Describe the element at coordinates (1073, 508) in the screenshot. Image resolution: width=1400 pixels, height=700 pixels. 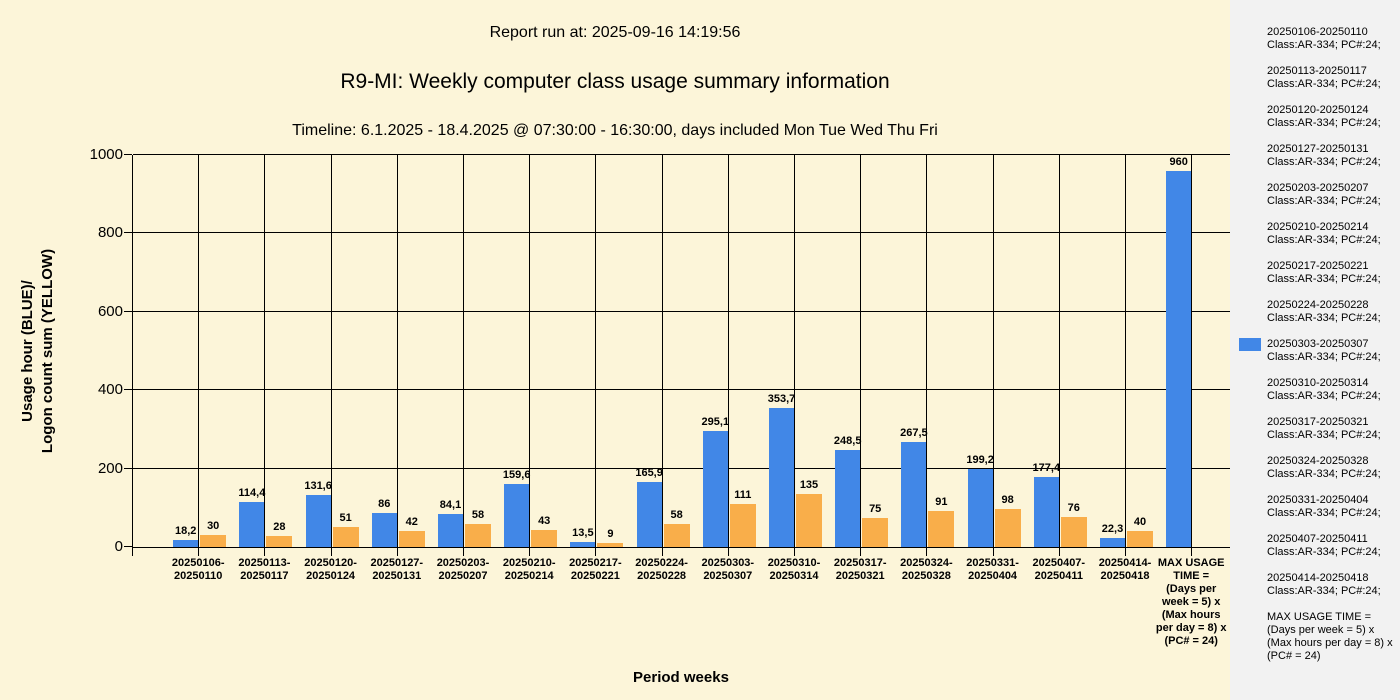
I see `logon-count-value-label: 76` at that location.